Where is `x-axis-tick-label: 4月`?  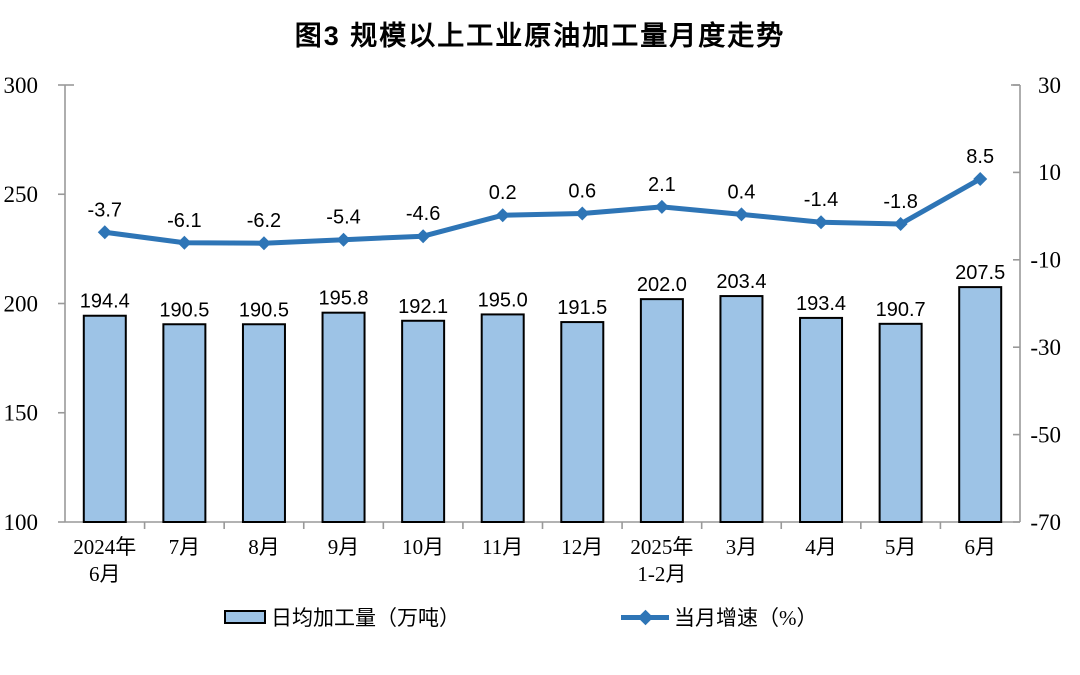 x-axis-tick-label: 4月 is located at coordinates (821, 547).